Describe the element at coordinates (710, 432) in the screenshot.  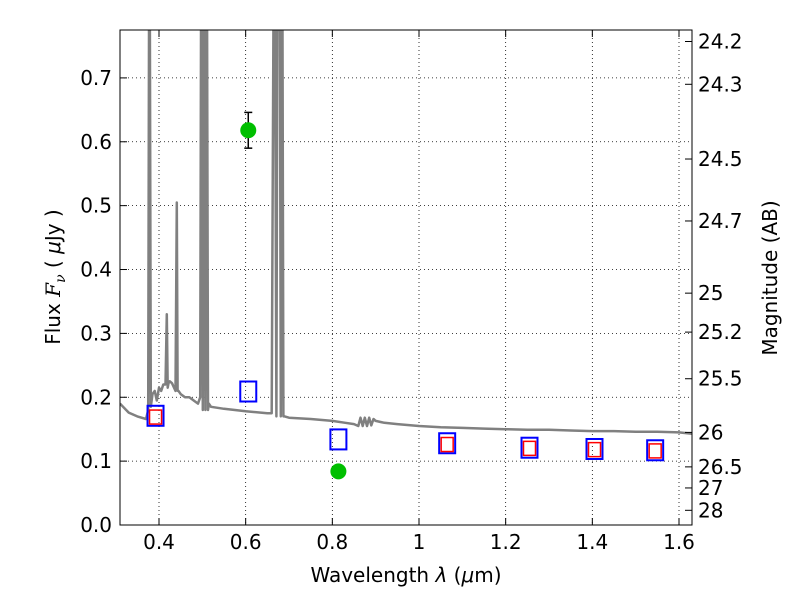
I see `magnitude-tick-label: 26` at that location.